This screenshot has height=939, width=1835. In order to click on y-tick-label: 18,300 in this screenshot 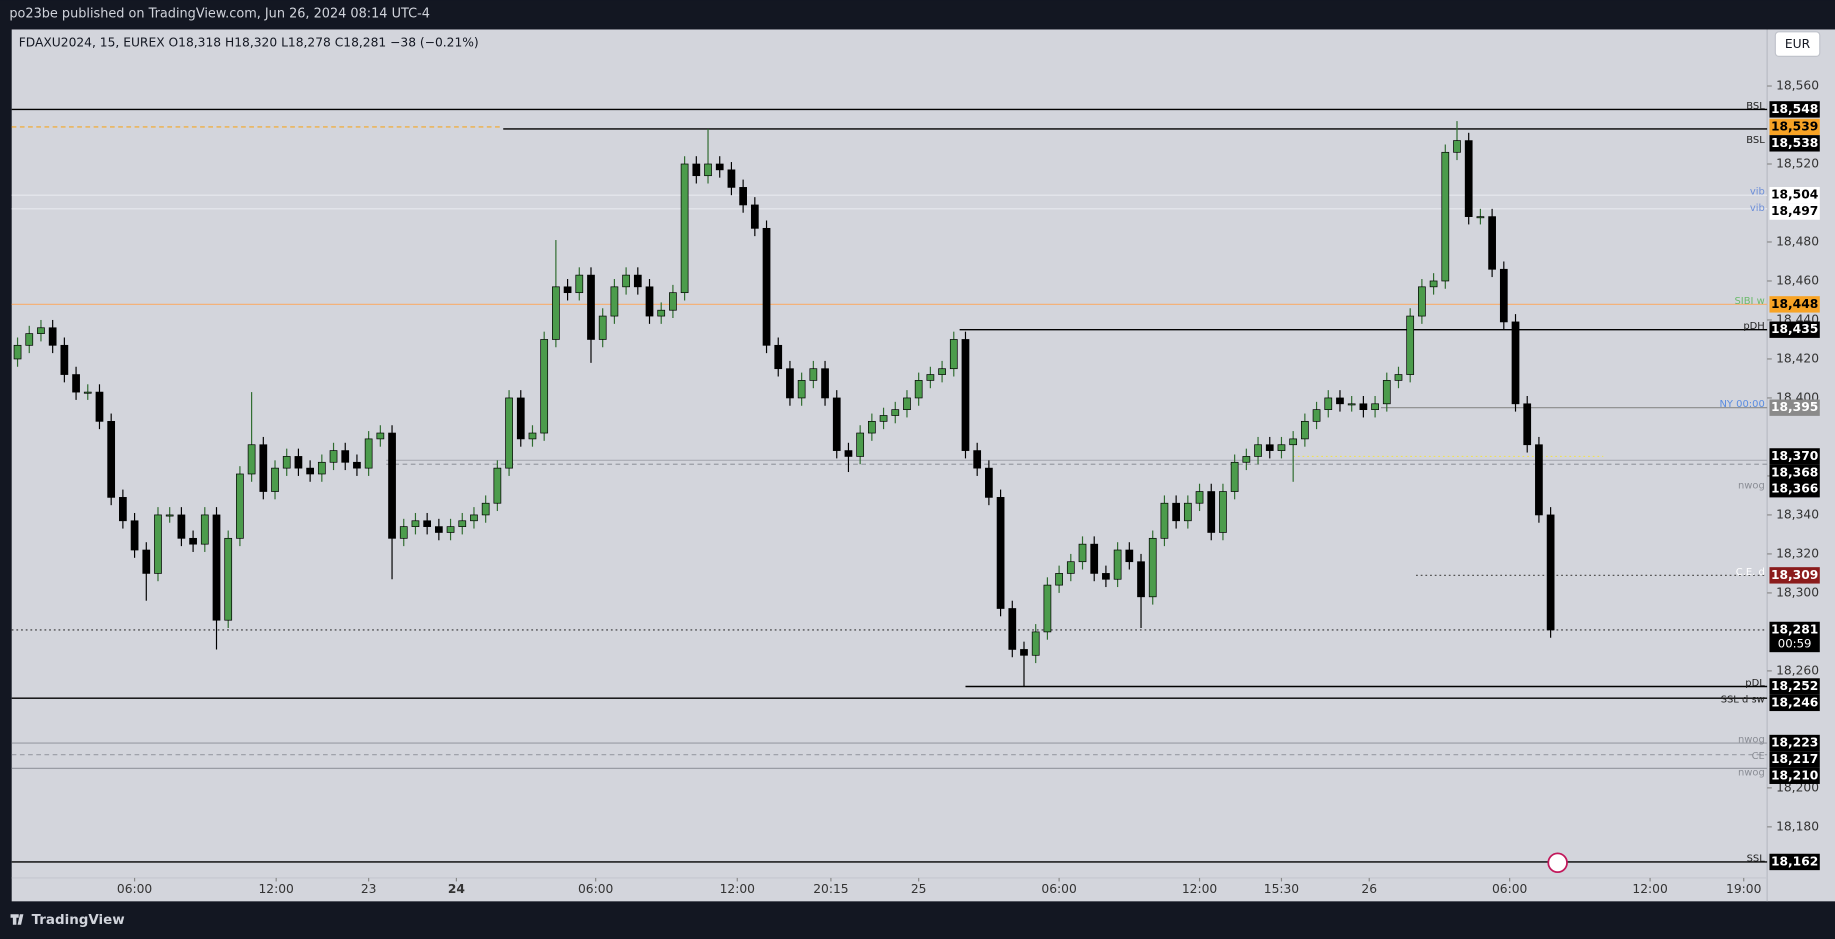, I will do `click(1797, 592)`.